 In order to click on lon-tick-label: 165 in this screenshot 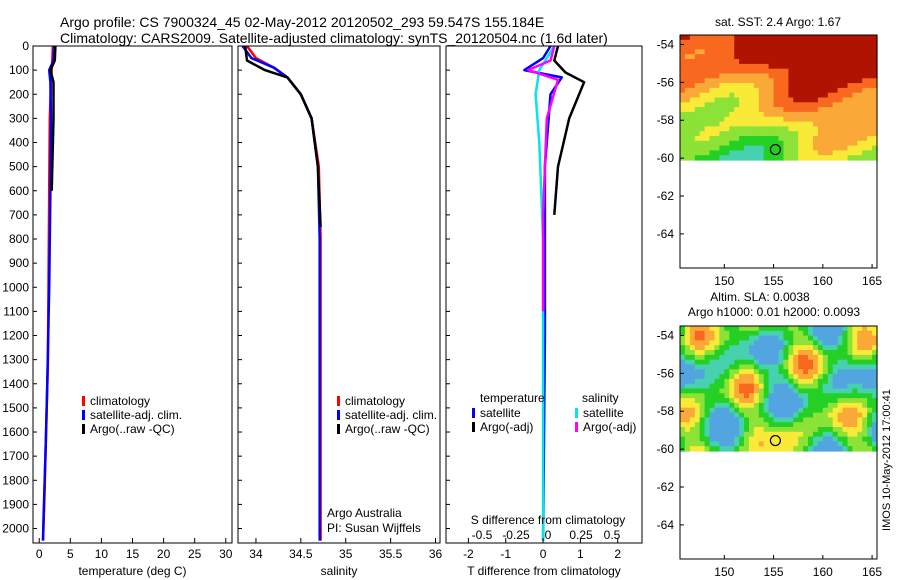, I will do `click(872, 572)`.